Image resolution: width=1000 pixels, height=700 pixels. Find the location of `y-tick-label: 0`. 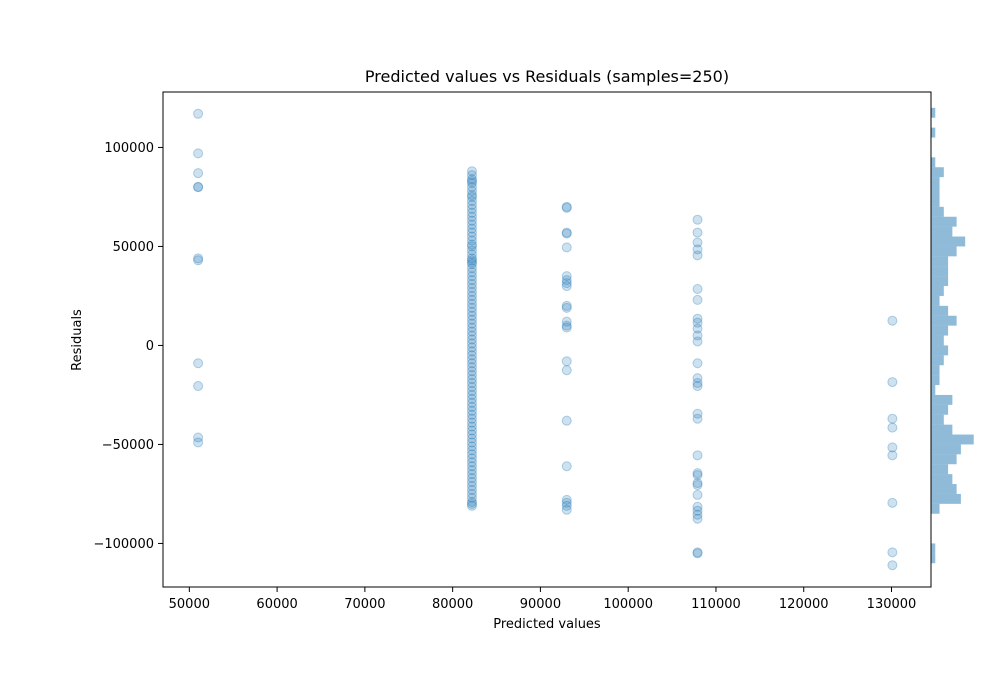

y-tick-label: 0 is located at coordinates (150, 346).